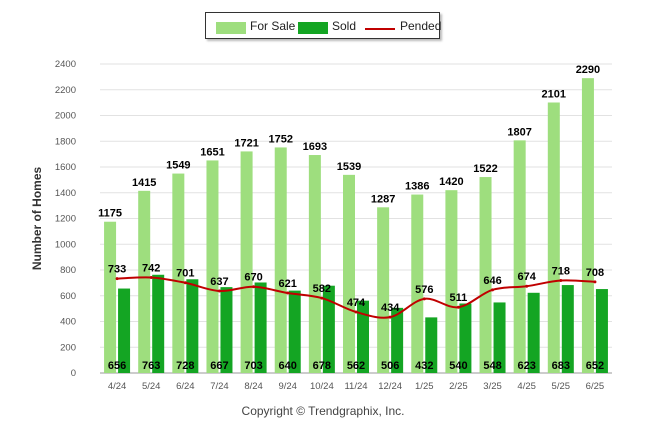  Describe the element at coordinates (65, 193) in the screenshot. I see `y-tick-label: 1400` at that location.